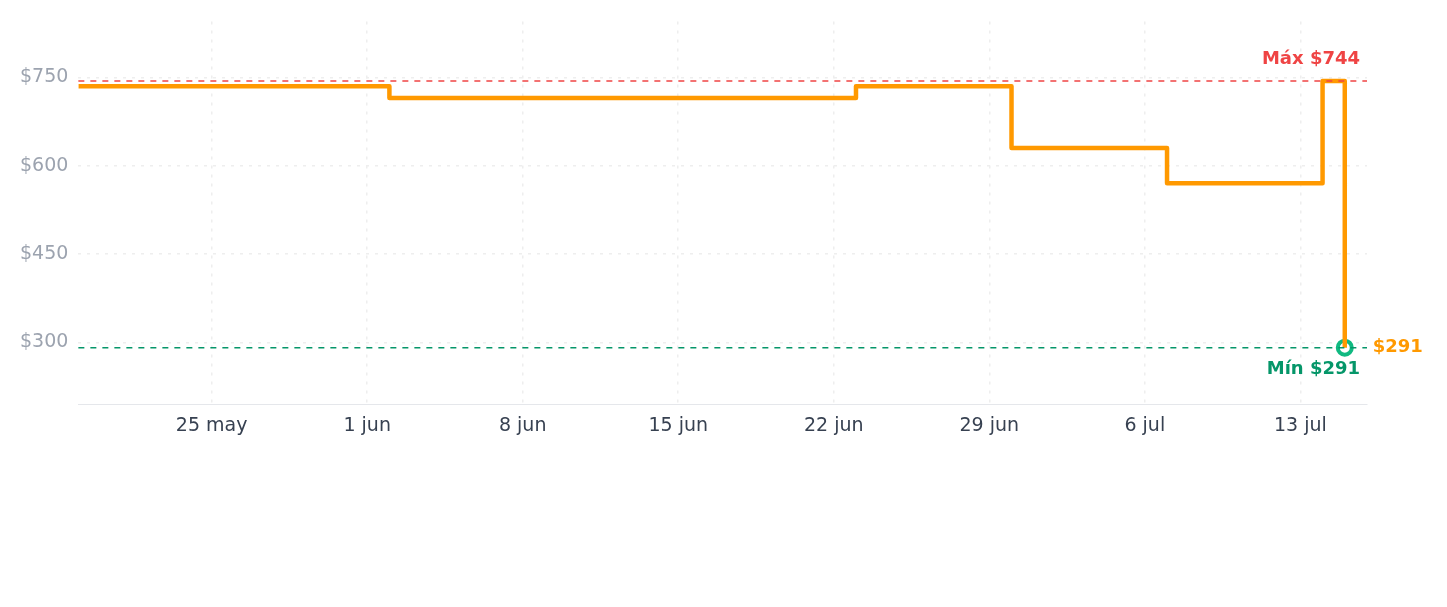  Describe the element at coordinates (44, 340) in the screenshot. I see `y-tick-label: $300` at that location.